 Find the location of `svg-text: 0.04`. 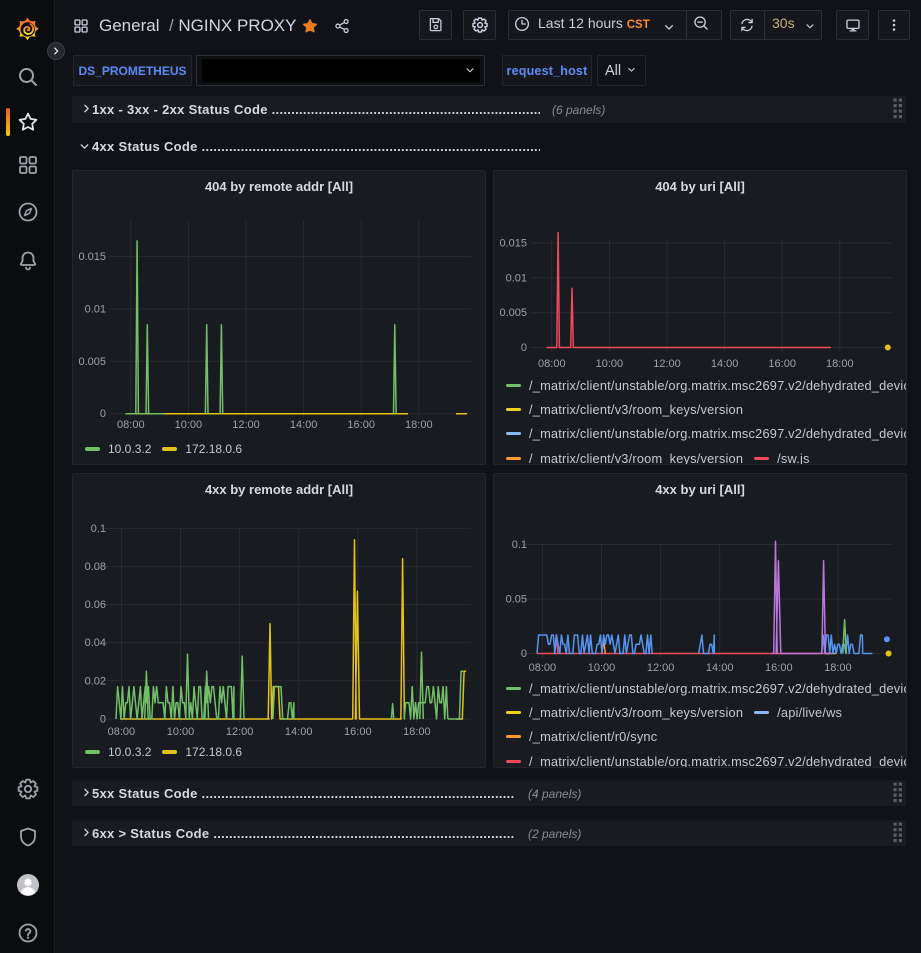

svg-text: 0.04 is located at coordinates (95, 643).